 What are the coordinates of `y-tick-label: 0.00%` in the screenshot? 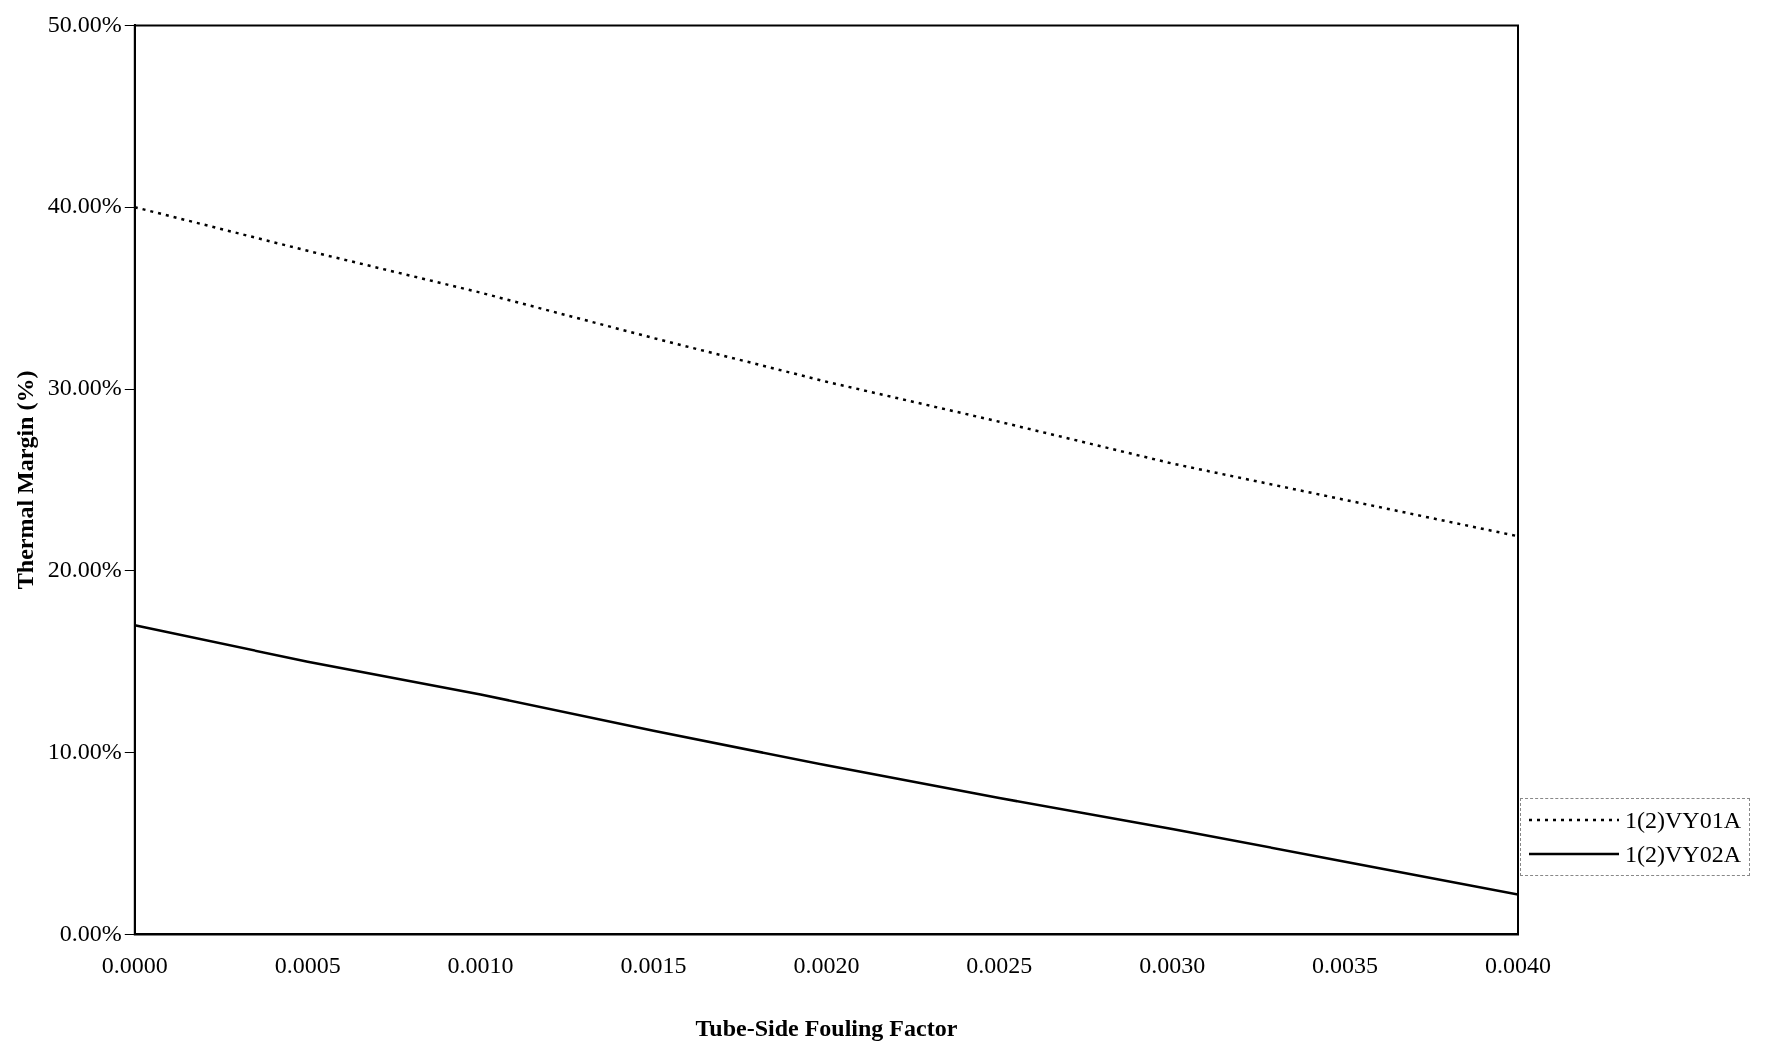 It's located at (90, 932).